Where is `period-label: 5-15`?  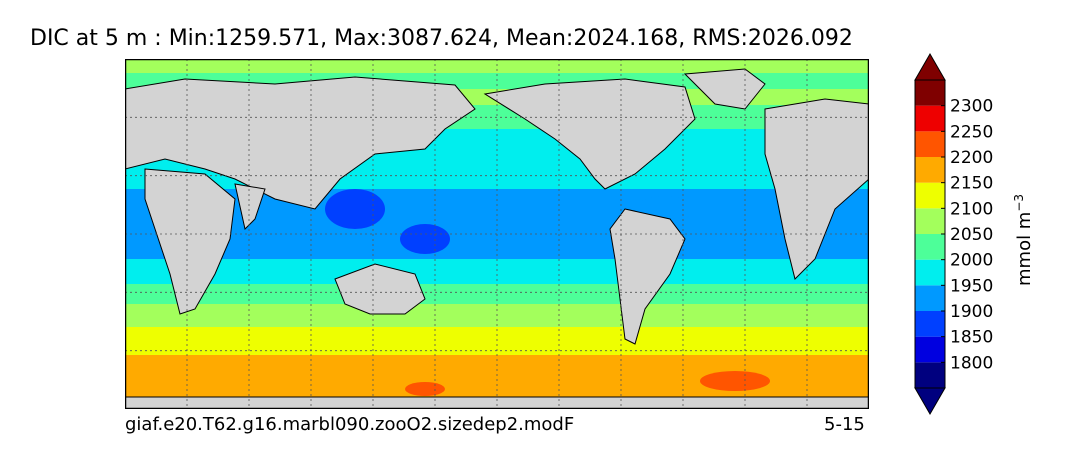
period-label: 5-15 is located at coordinates (844, 424).